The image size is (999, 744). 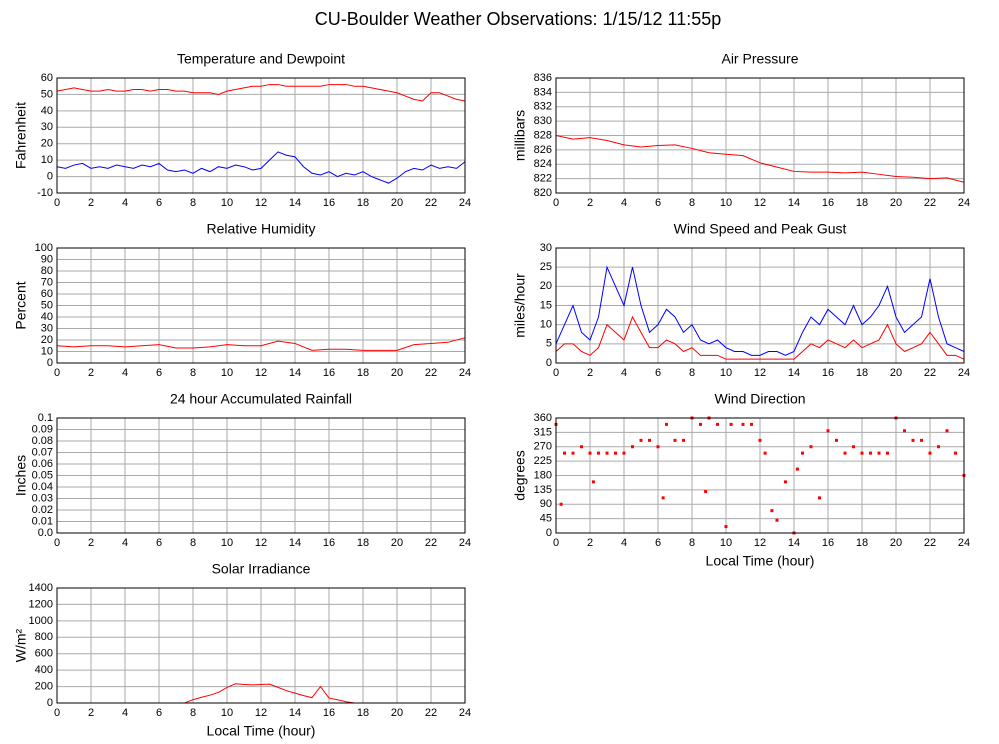 I want to click on y-tick-label: 1400, so click(x=41, y=588).